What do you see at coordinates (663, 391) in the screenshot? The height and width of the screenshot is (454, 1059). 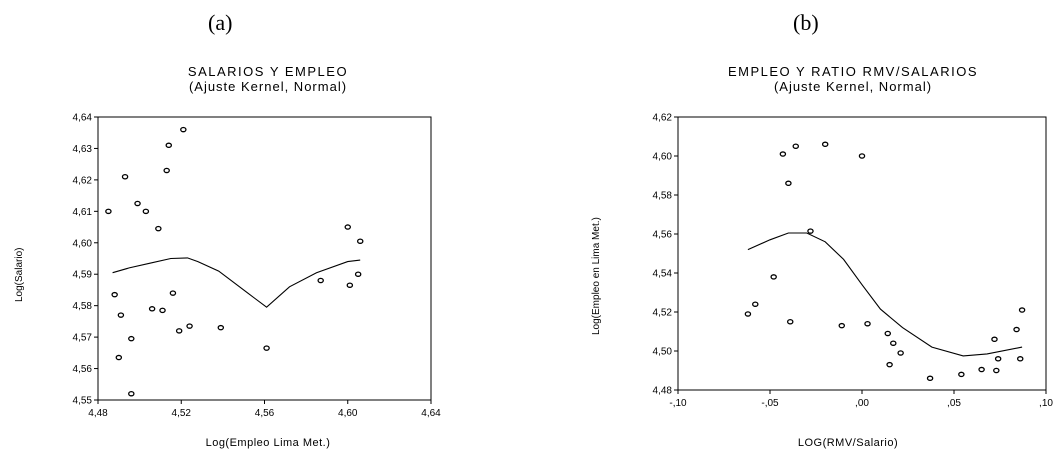 I see `chart-b-y-tick-label: 4,48` at bounding box center [663, 391].